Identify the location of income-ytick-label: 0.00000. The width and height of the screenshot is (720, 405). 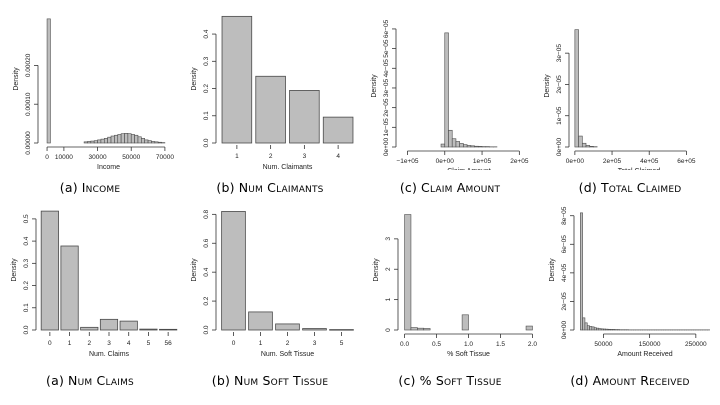
(28, 143).